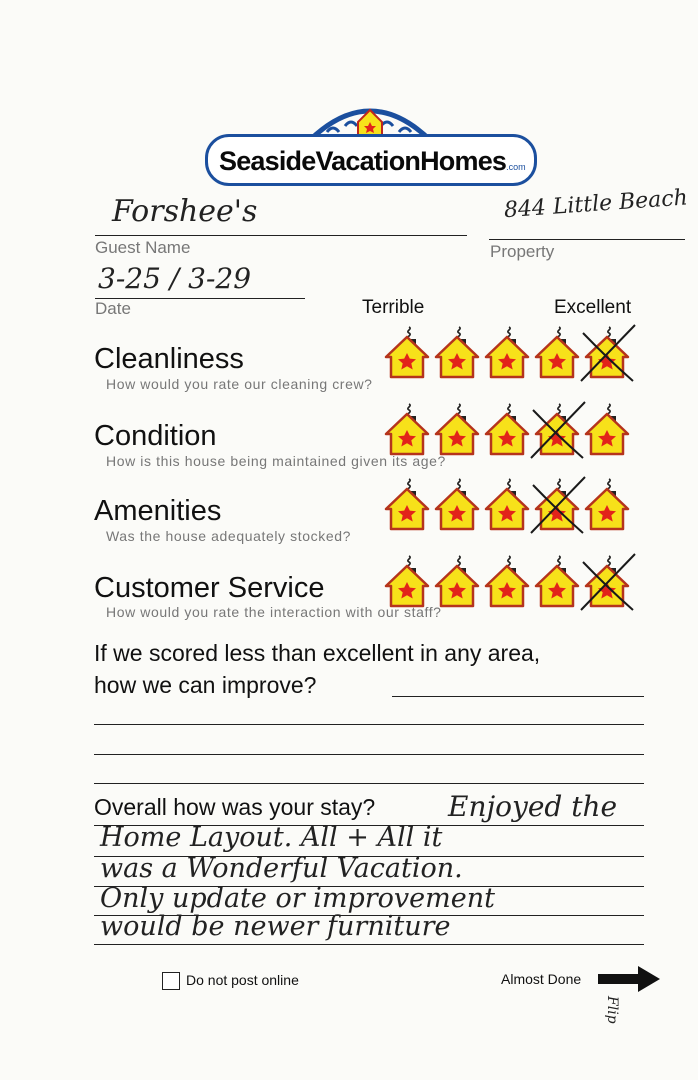 This screenshot has height=1080, width=698. I want to click on arrow-right-icon, so click(629, 979).